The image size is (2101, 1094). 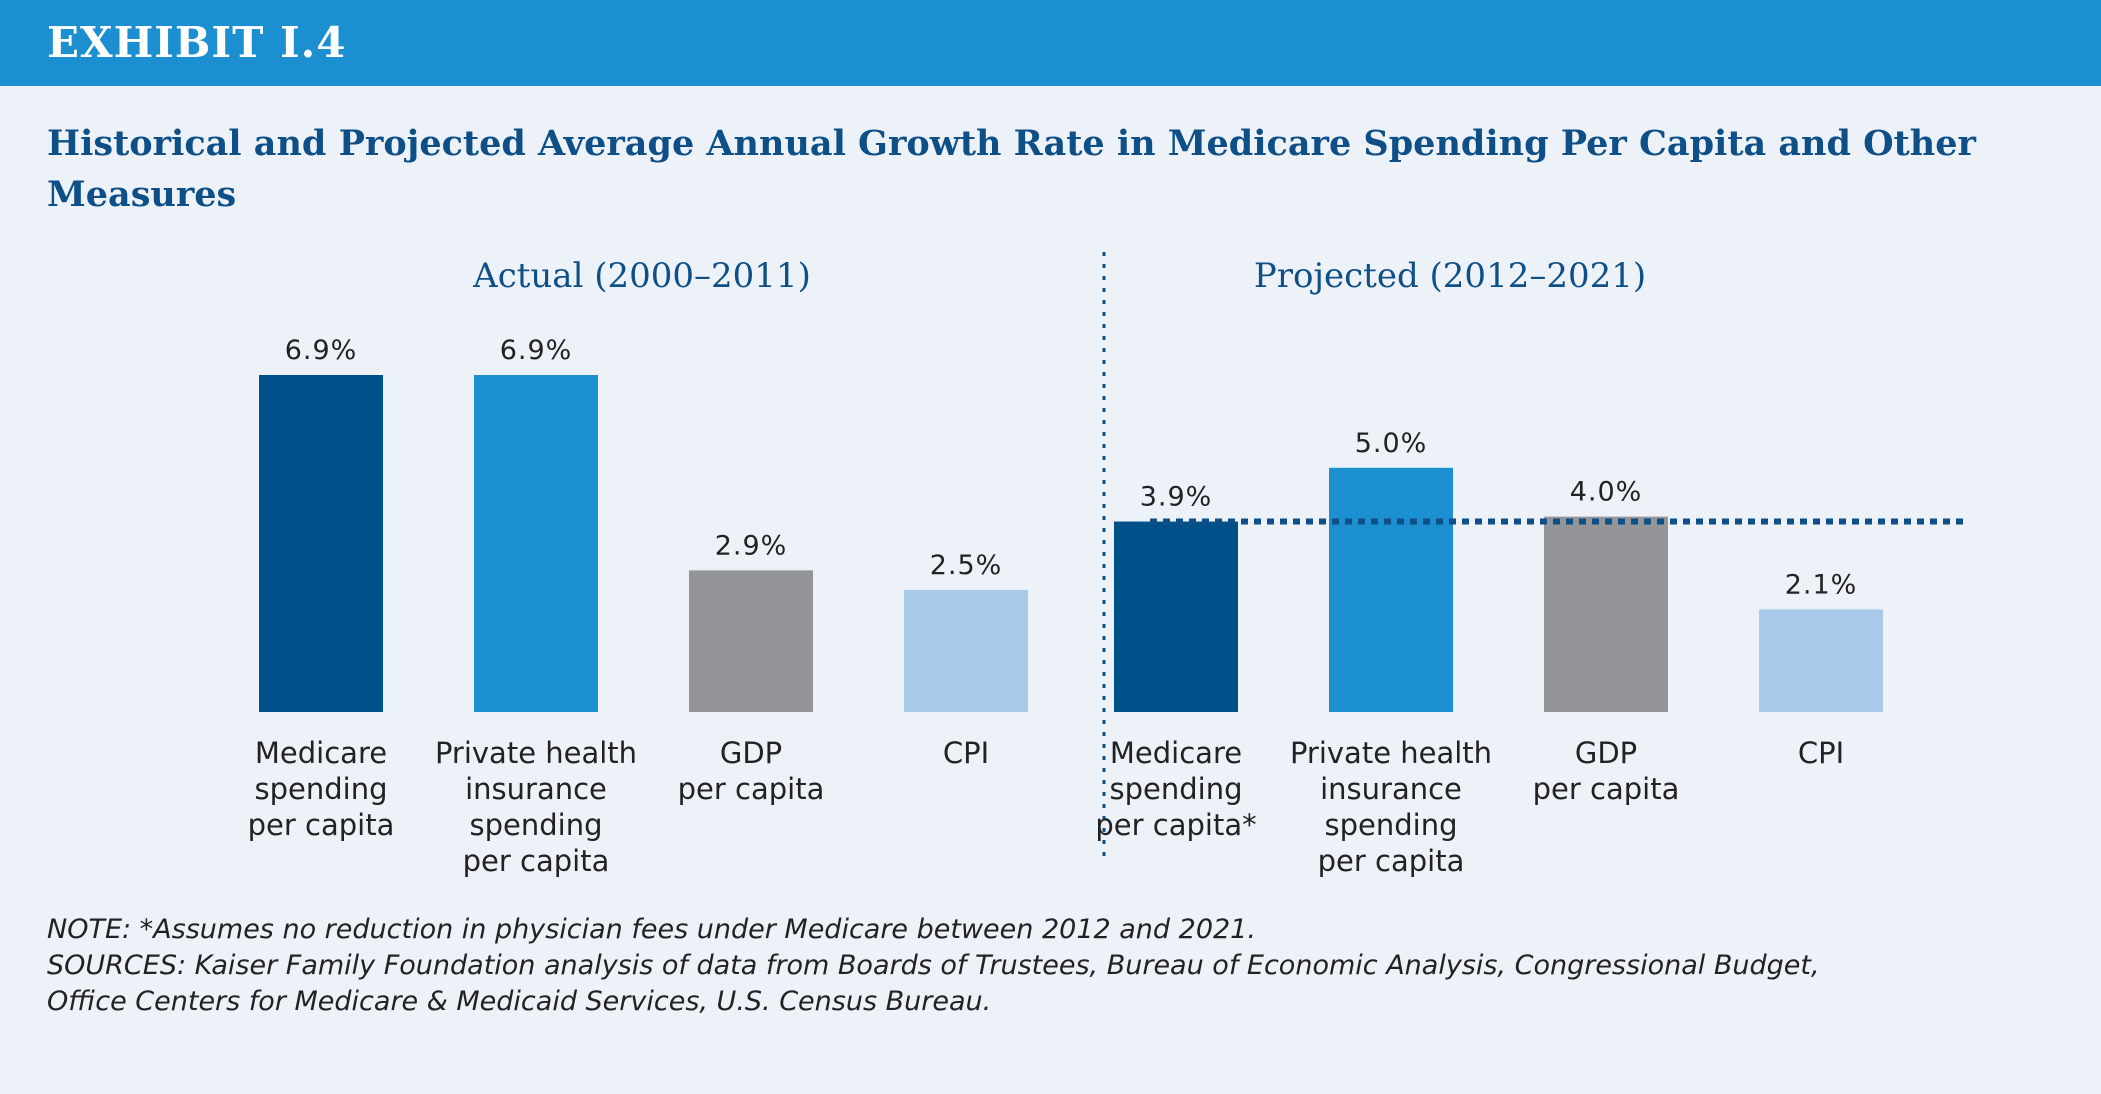 What do you see at coordinates (1175, 789) in the screenshot?
I see `category-label: Medicare spending per capita*` at bounding box center [1175, 789].